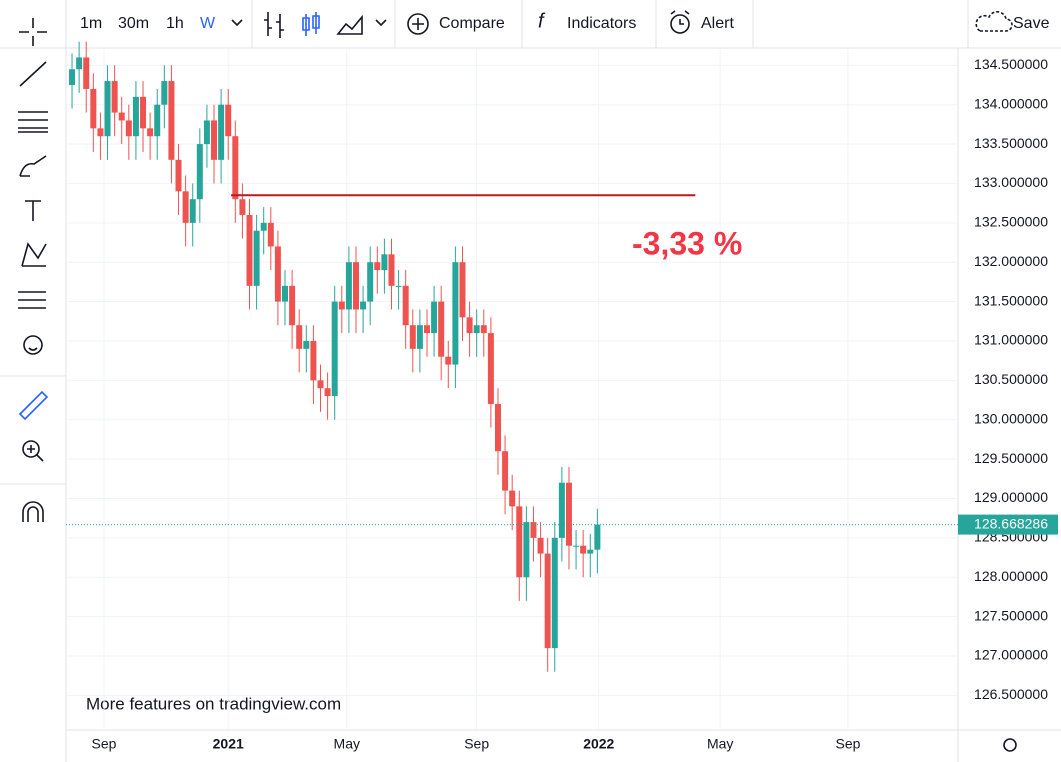  What do you see at coordinates (213, 703) in the screenshot?
I see `watermark: More features on tradingview.com` at bounding box center [213, 703].